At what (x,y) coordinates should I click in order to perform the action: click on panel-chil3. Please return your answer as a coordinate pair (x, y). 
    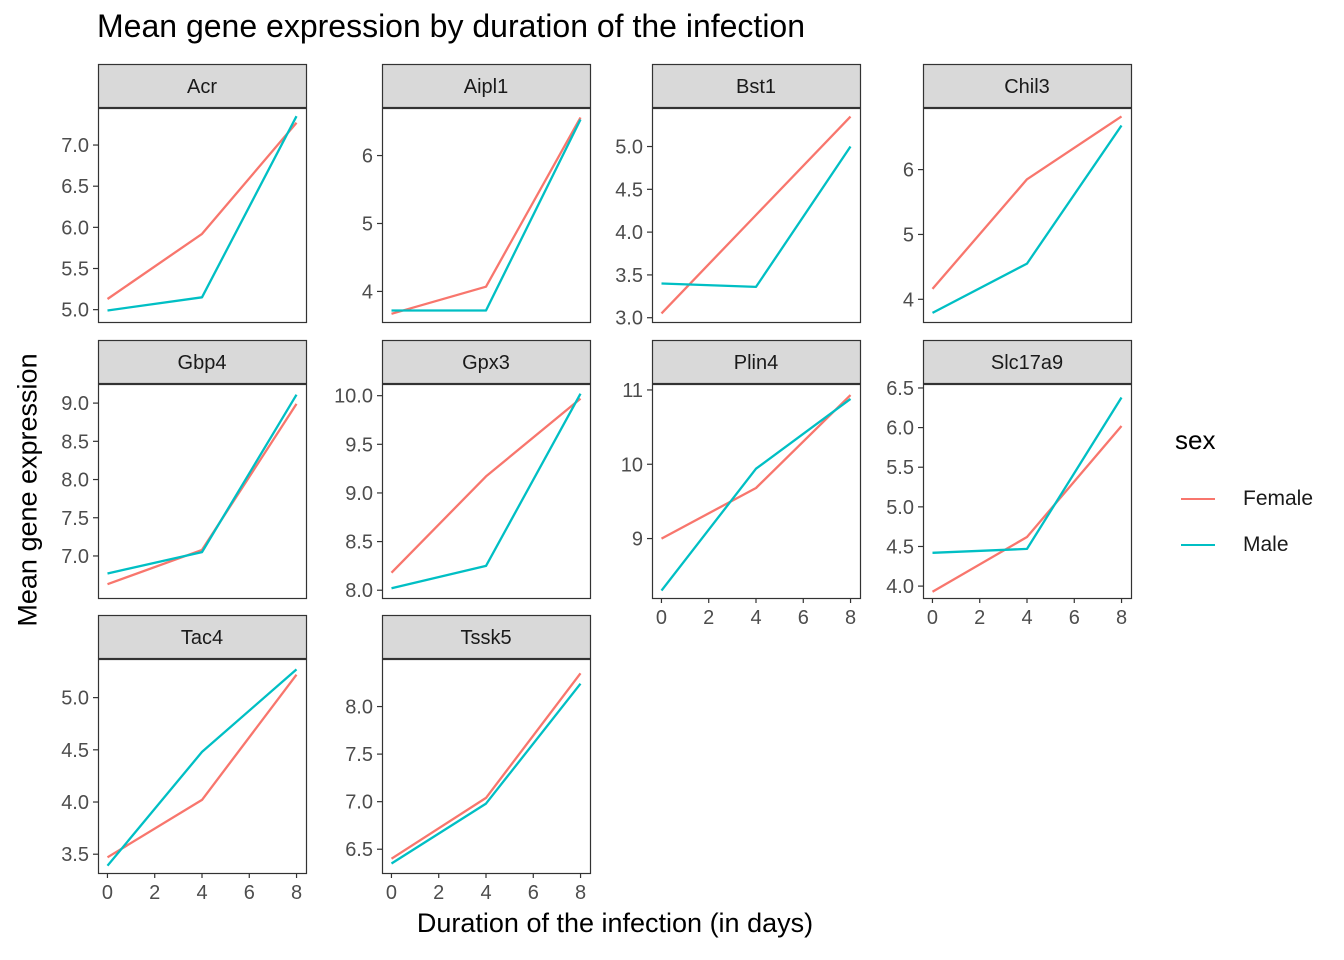
    Looking at the image, I should click on (1027, 215).